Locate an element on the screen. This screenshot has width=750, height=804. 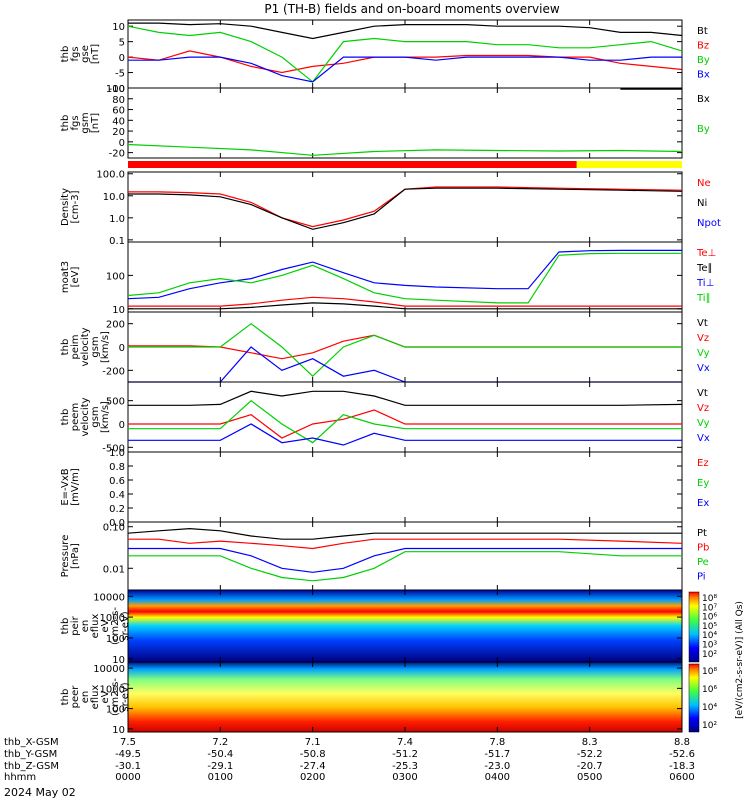
colorbar-1-tick: 10⁶ is located at coordinates (709, 618).